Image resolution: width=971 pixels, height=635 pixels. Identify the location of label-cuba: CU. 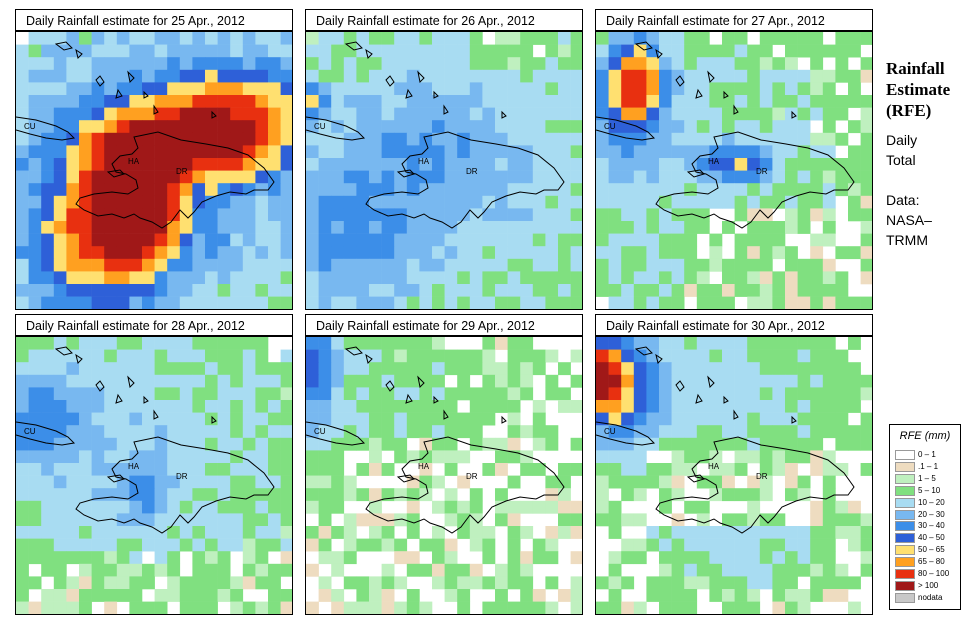
(320, 126).